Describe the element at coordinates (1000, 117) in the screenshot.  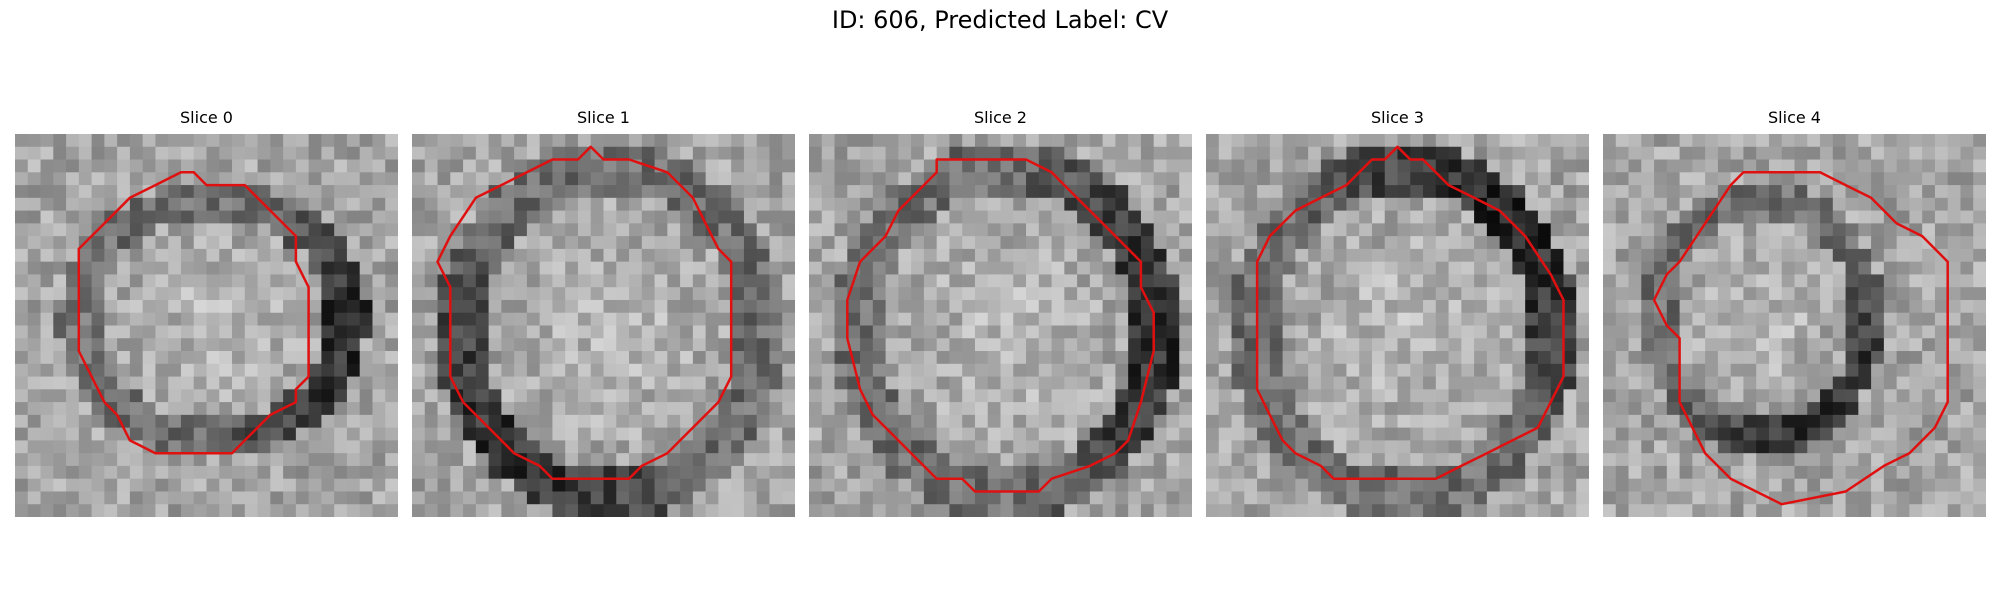
I see `slice-title: Slice 2` at that location.